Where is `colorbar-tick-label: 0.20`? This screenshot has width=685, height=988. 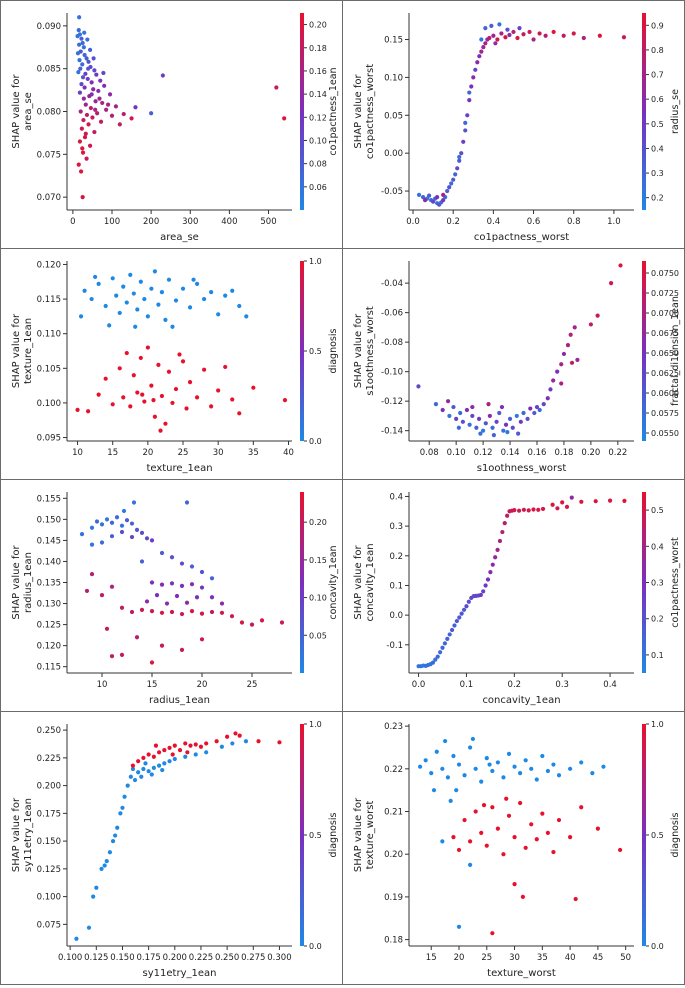
colorbar-tick-label: 0.20 is located at coordinates (318, 522).